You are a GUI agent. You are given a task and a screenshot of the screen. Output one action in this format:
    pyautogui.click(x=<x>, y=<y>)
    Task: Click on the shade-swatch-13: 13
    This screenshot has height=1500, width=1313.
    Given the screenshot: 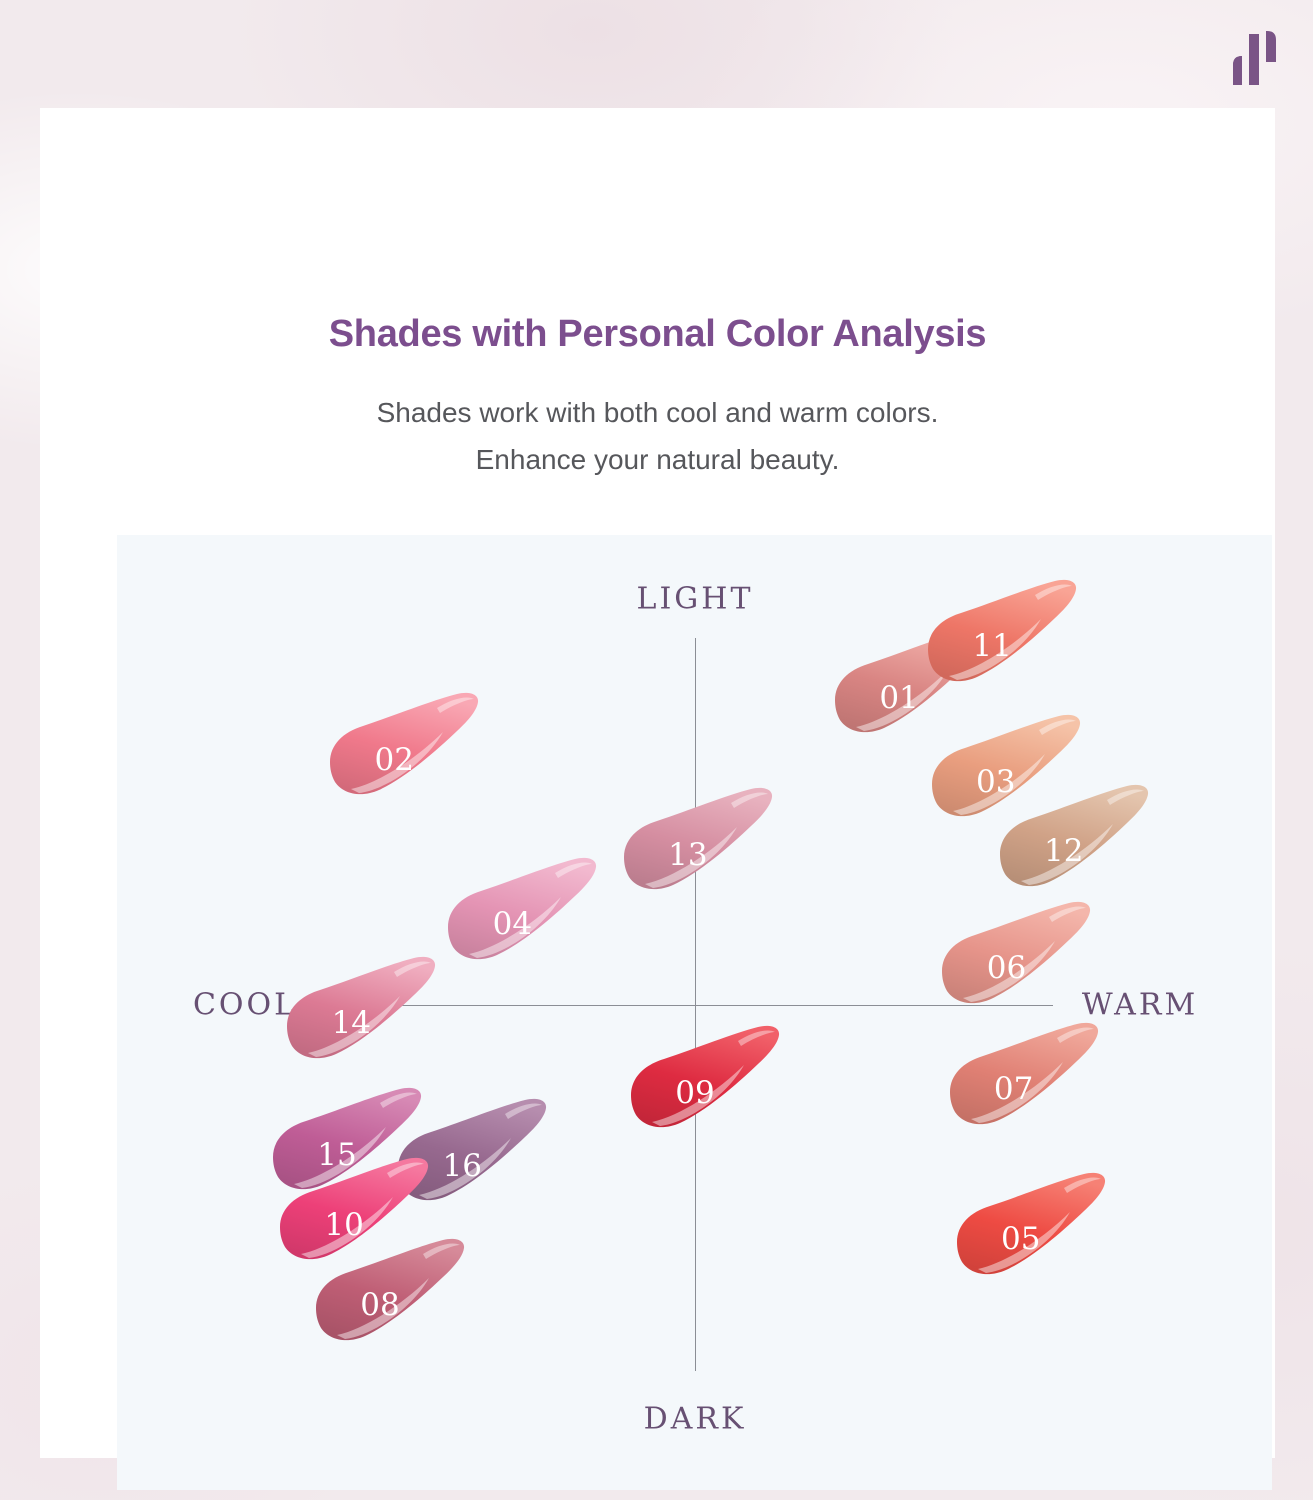 What is the action you would take?
    pyautogui.click(x=700, y=845)
    